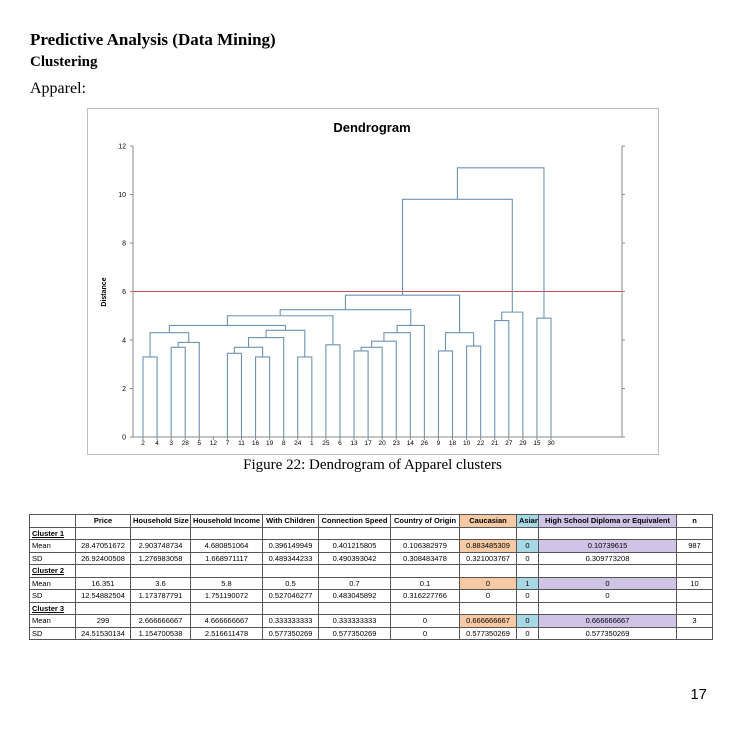  What do you see at coordinates (453, 443) in the screenshot?
I see `leaf-label: 18` at bounding box center [453, 443].